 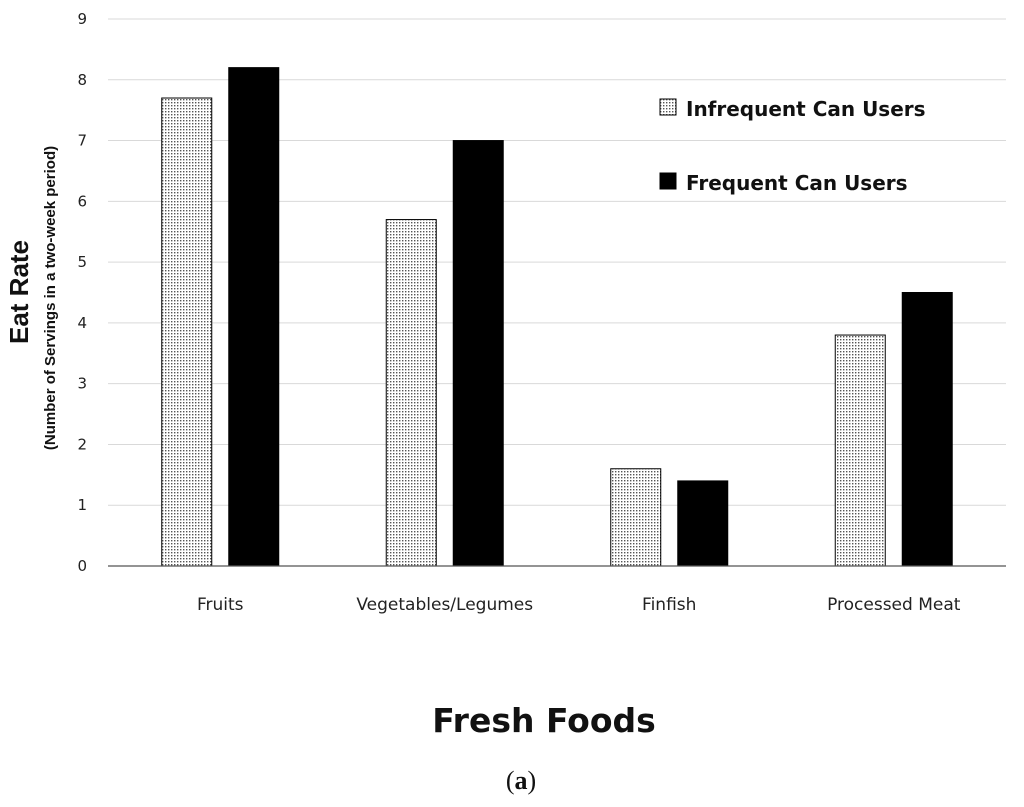 What do you see at coordinates (19, 292) in the screenshot?
I see `y-axis-label: Eat Rate` at bounding box center [19, 292].